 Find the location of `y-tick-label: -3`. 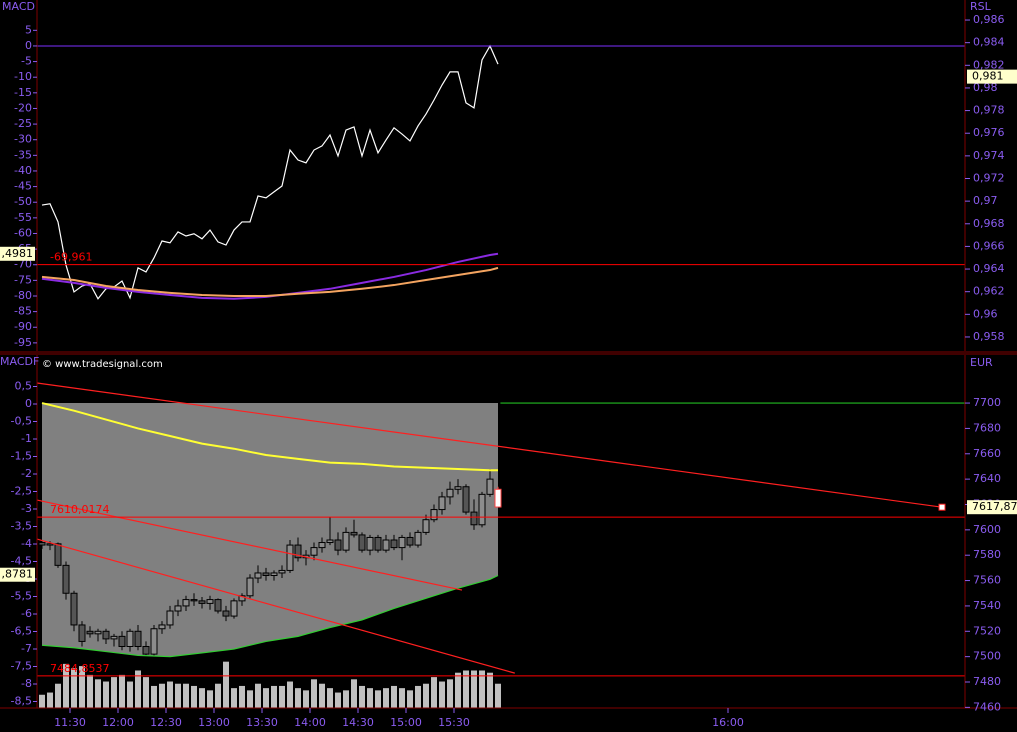

y-tick-label: -3 is located at coordinates (26, 508).